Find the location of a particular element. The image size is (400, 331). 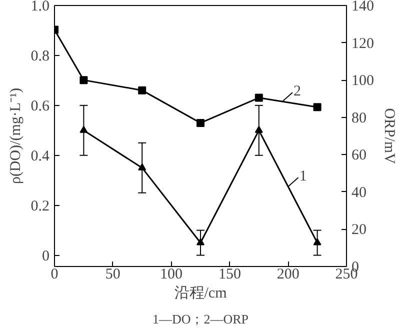

y2-tick-label: 100 is located at coordinates (363, 81).